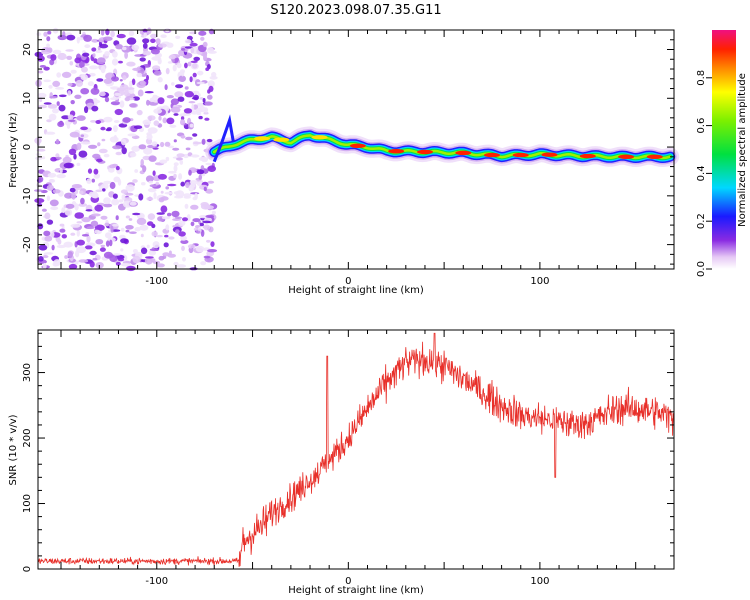 This screenshot has height=600, width=750. I want to click on y-tick-label: 300, so click(27, 372).